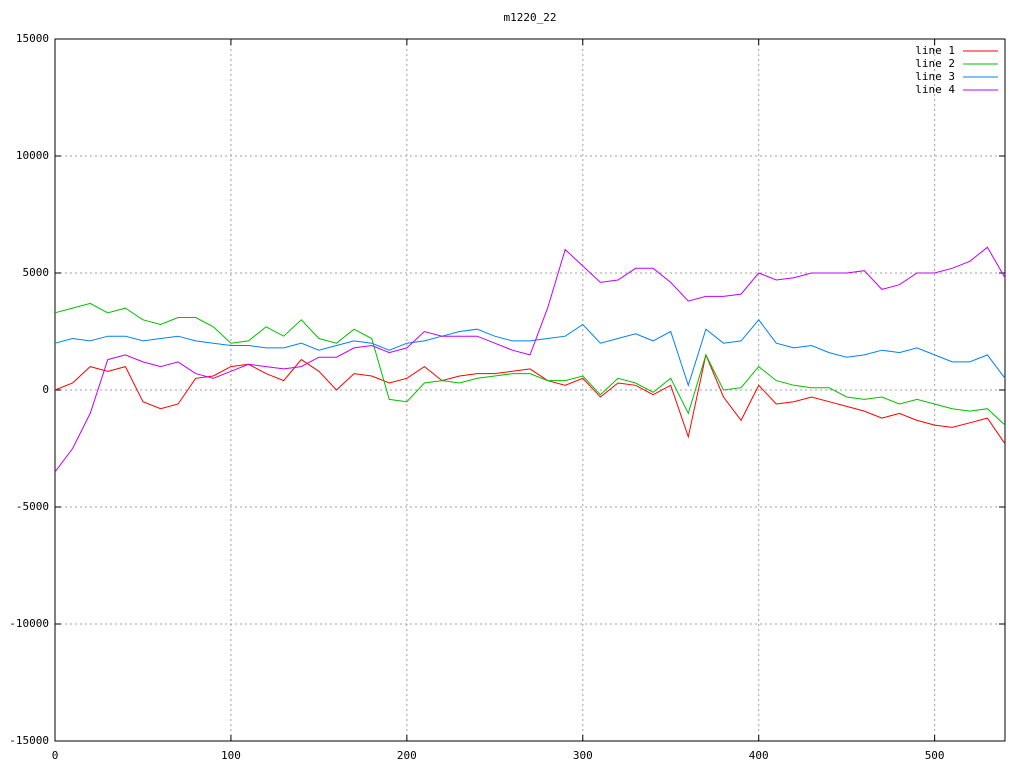  What do you see at coordinates (407, 755) in the screenshot?
I see `x-tick-label: 200` at bounding box center [407, 755].